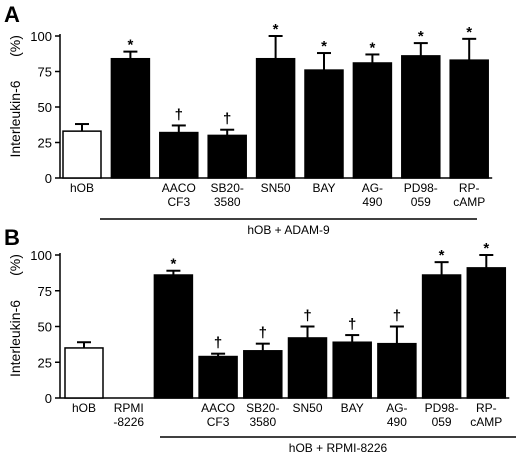 The width and height of the screenshot is (520, 457). What do you see at coordinates (129, 408) in the screenshot?
I see `category-label: RPMI` at bounding box center [129, 408].